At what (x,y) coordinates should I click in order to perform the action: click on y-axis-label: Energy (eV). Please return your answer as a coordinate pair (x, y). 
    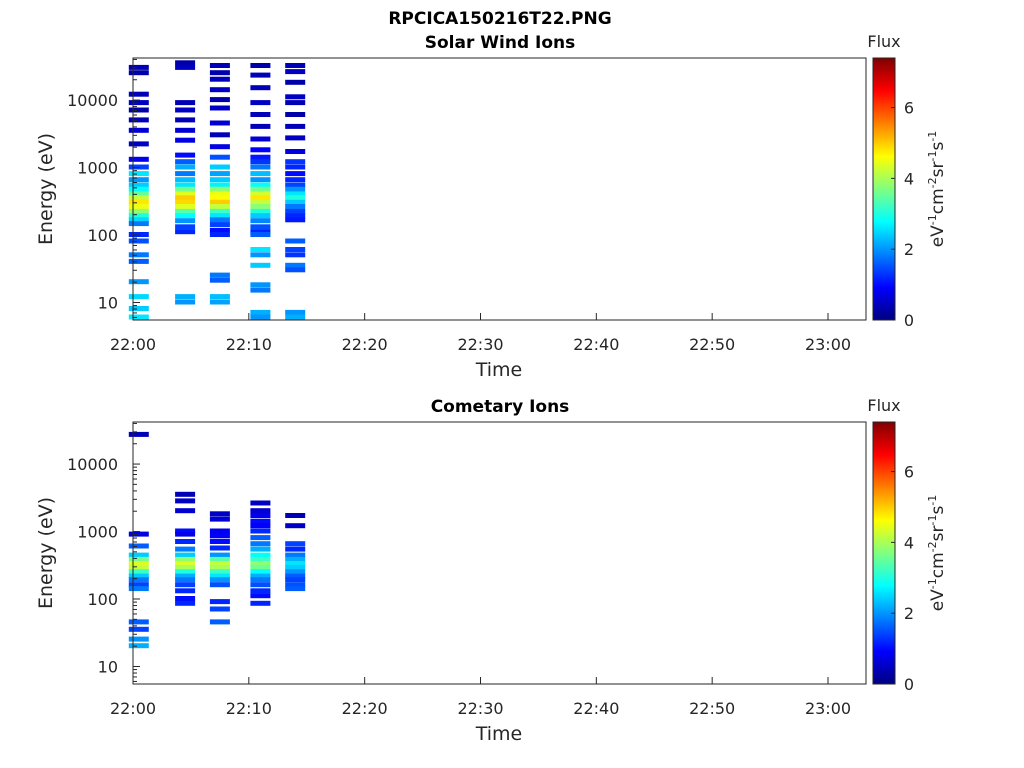
    Looking at the image, I should click on (46, 189).